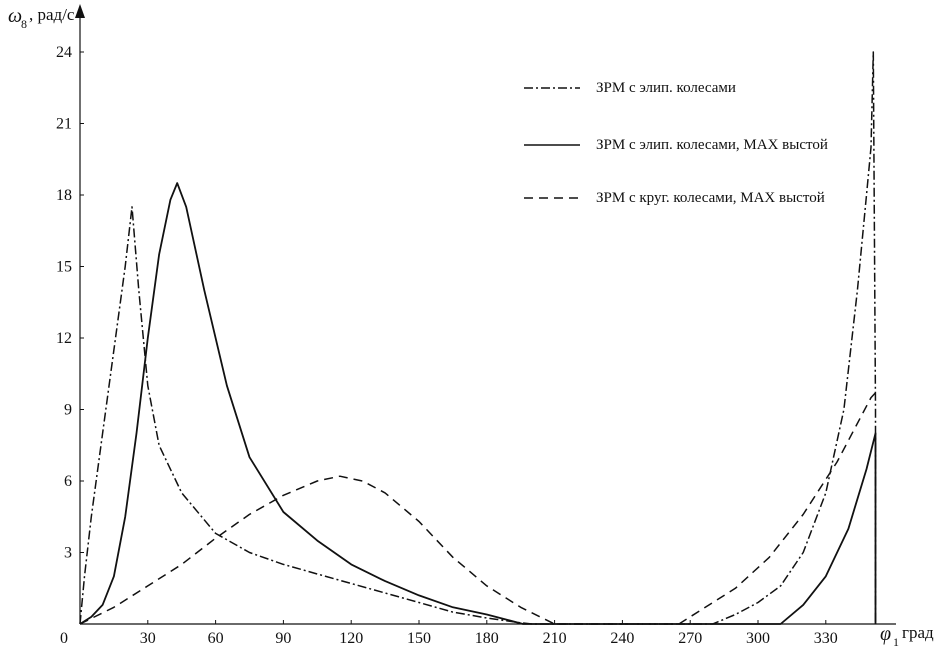 The image size is (945, 650). Describe the element at coordinates (64, 638) in the screenshot. I see `x-tick-label: 0` at that location.